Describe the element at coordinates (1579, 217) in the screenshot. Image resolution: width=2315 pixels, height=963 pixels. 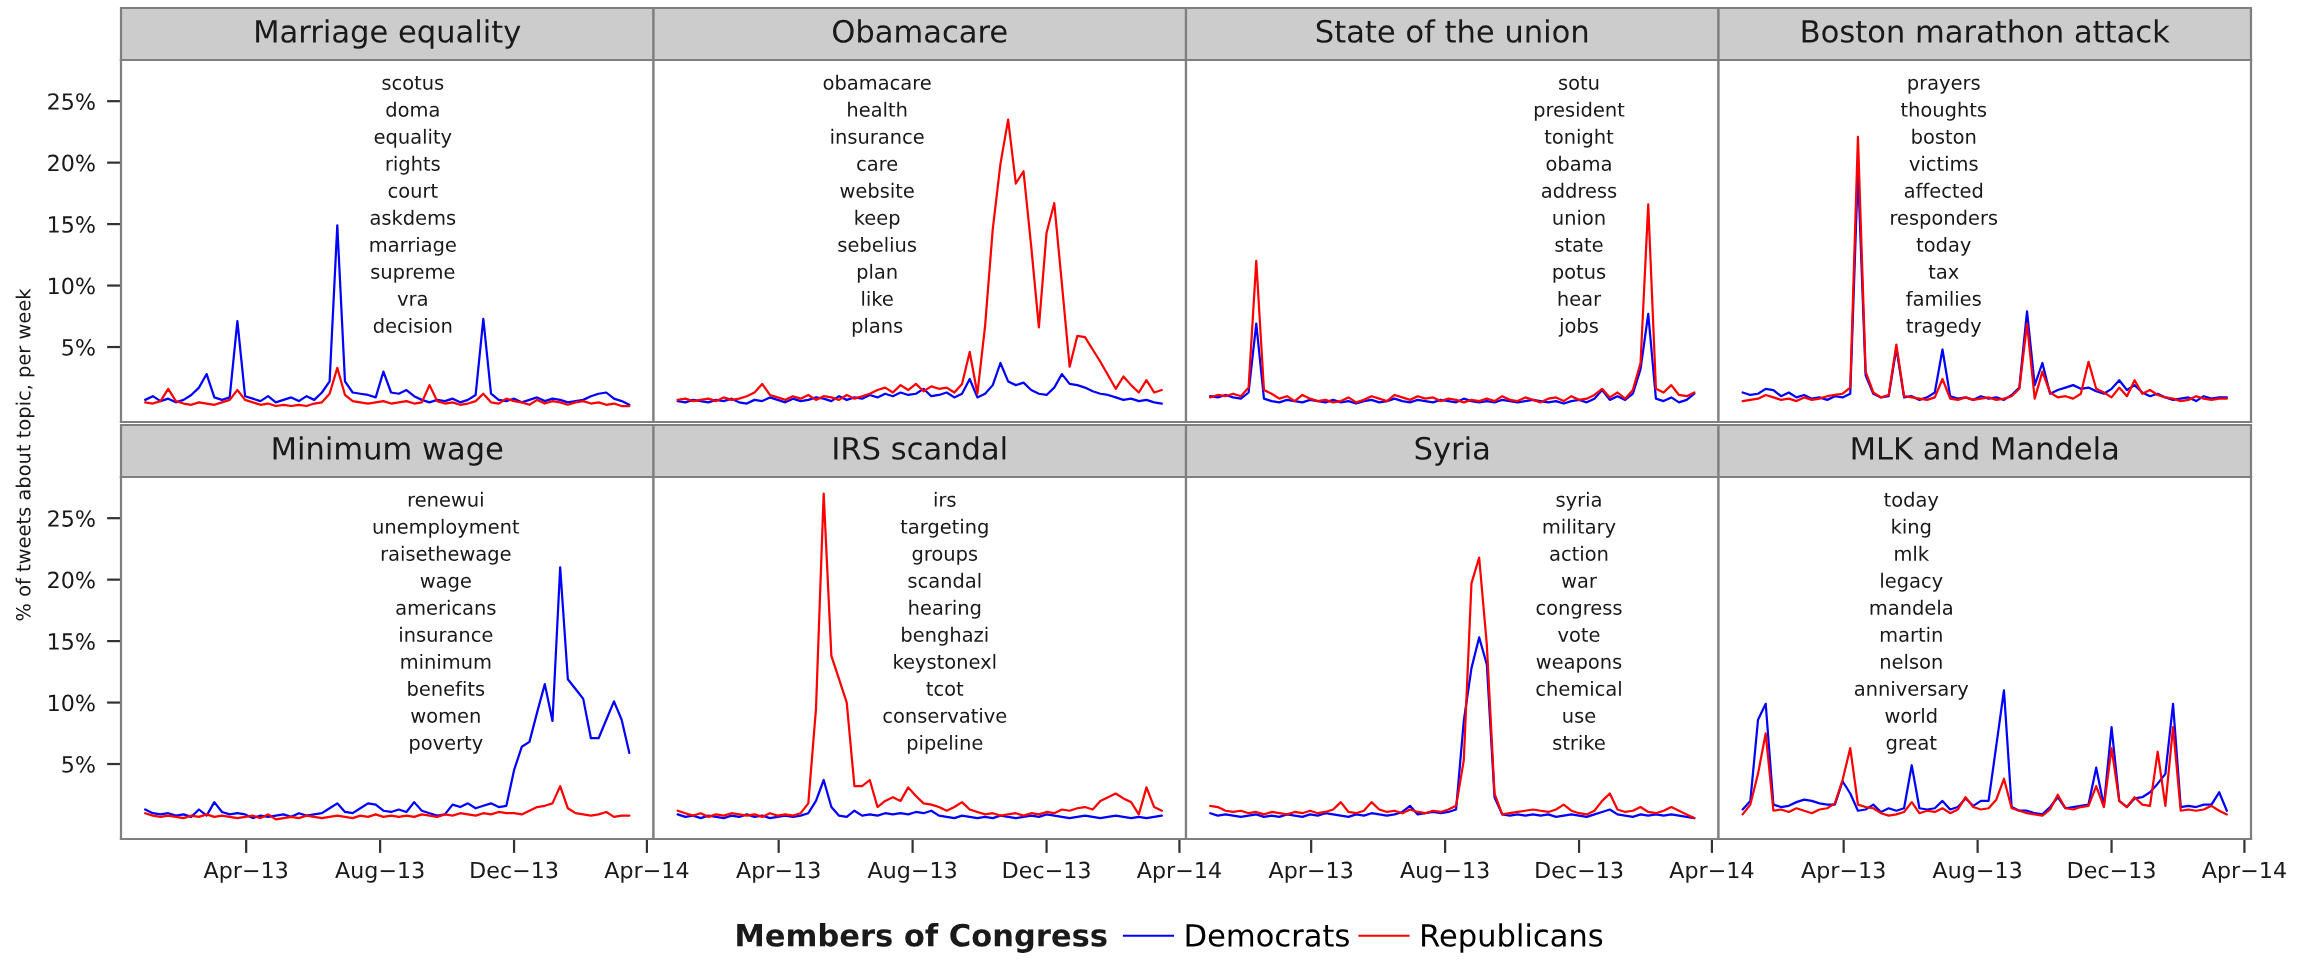
I see `annotation: union` at that location.